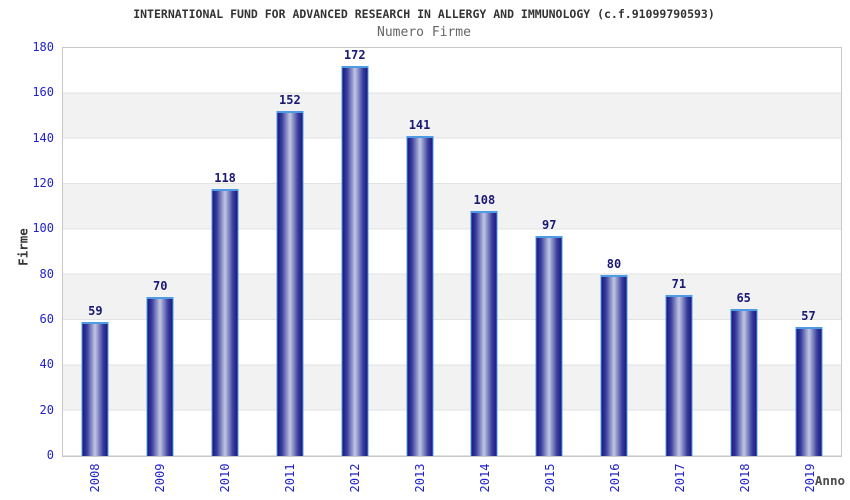 The image size is (850, 500). I want to click on x-slot-2008: 2008, so click(94, 478).